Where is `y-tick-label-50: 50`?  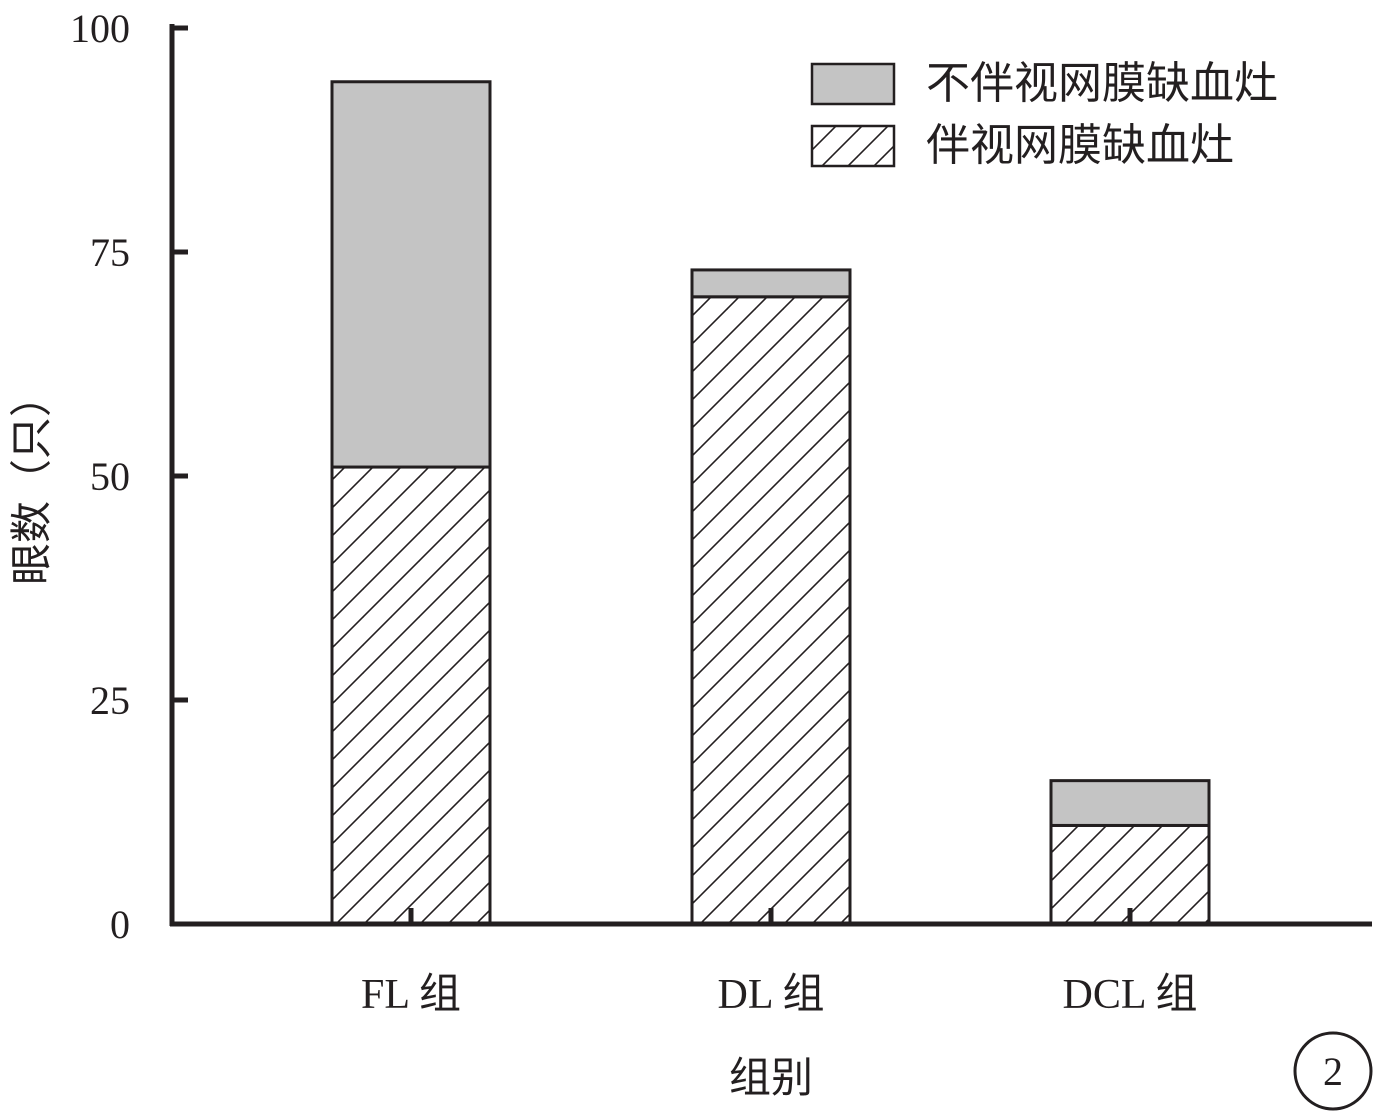
y-tick-label-50: 50 is located at coordinates (110, 476).